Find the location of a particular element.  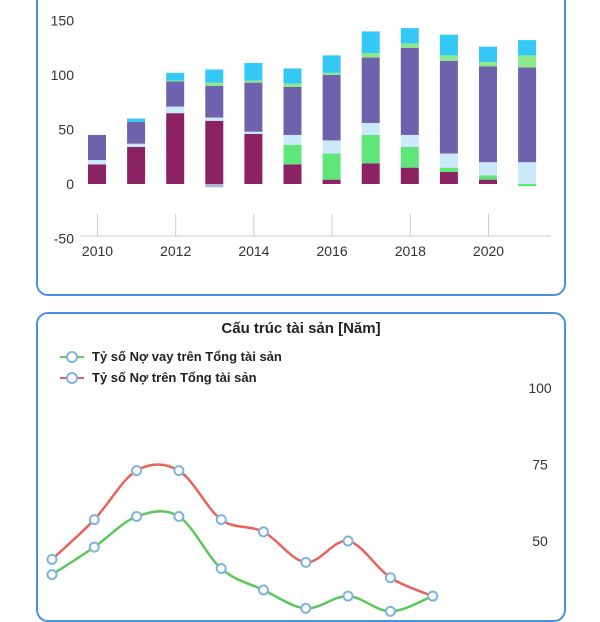

legend-swatch-green is located at coordinates (72, 356).